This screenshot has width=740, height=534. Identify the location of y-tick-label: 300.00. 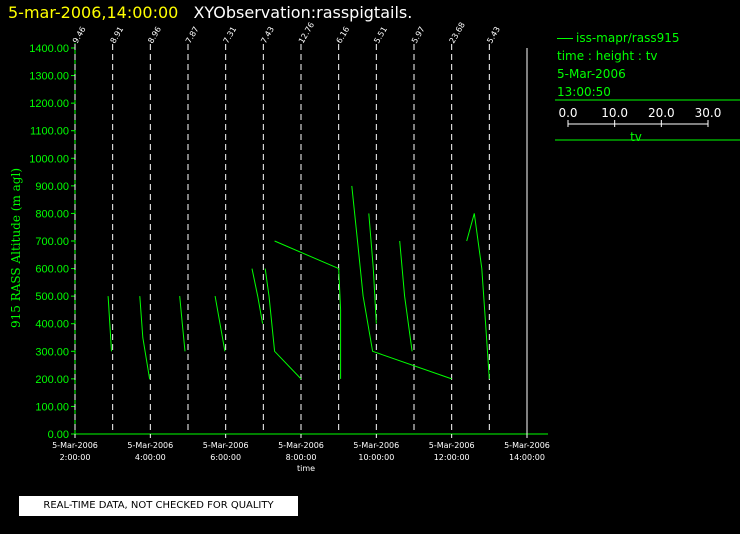
(52, 352).